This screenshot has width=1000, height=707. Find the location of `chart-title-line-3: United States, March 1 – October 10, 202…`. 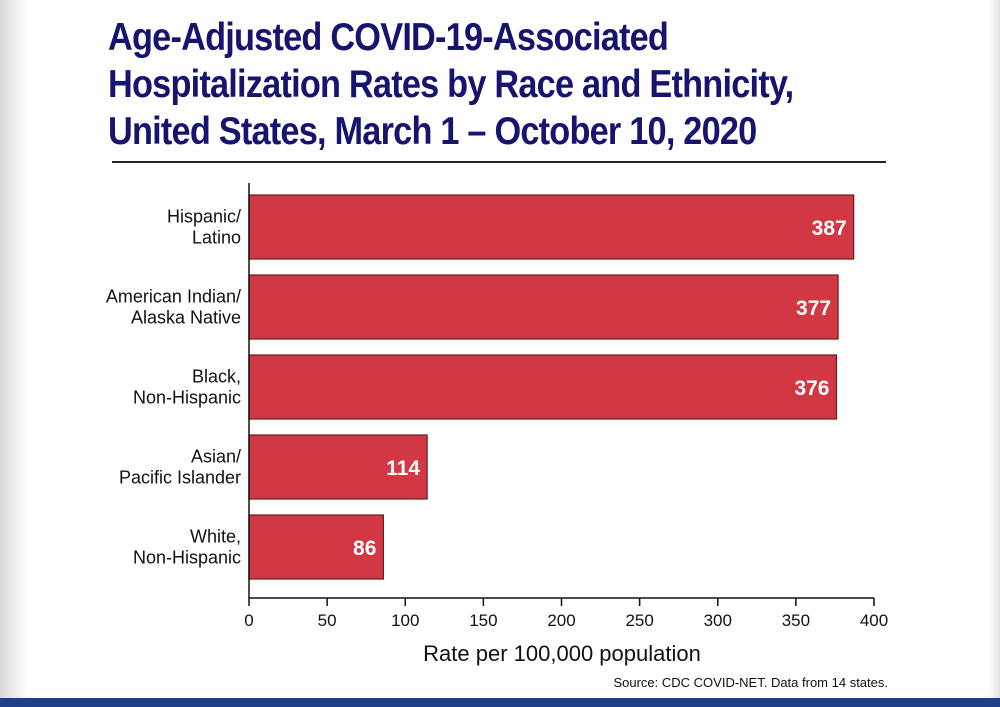

chart-title-line-3: United States, March 1 – October 10, 202… is located at coordinates (432, 131).